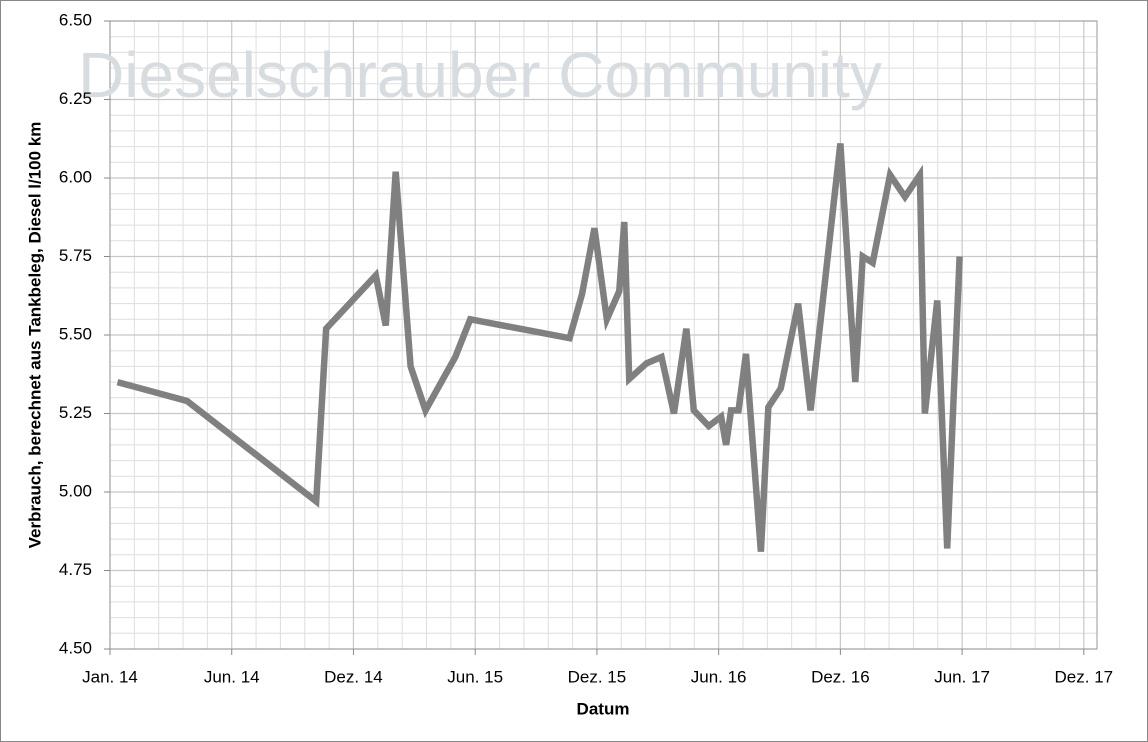  What do you see at coordinates (75, 176) in the screenshot?
I see `y-tick-label: 6.00` at bounding box center [75, 176].